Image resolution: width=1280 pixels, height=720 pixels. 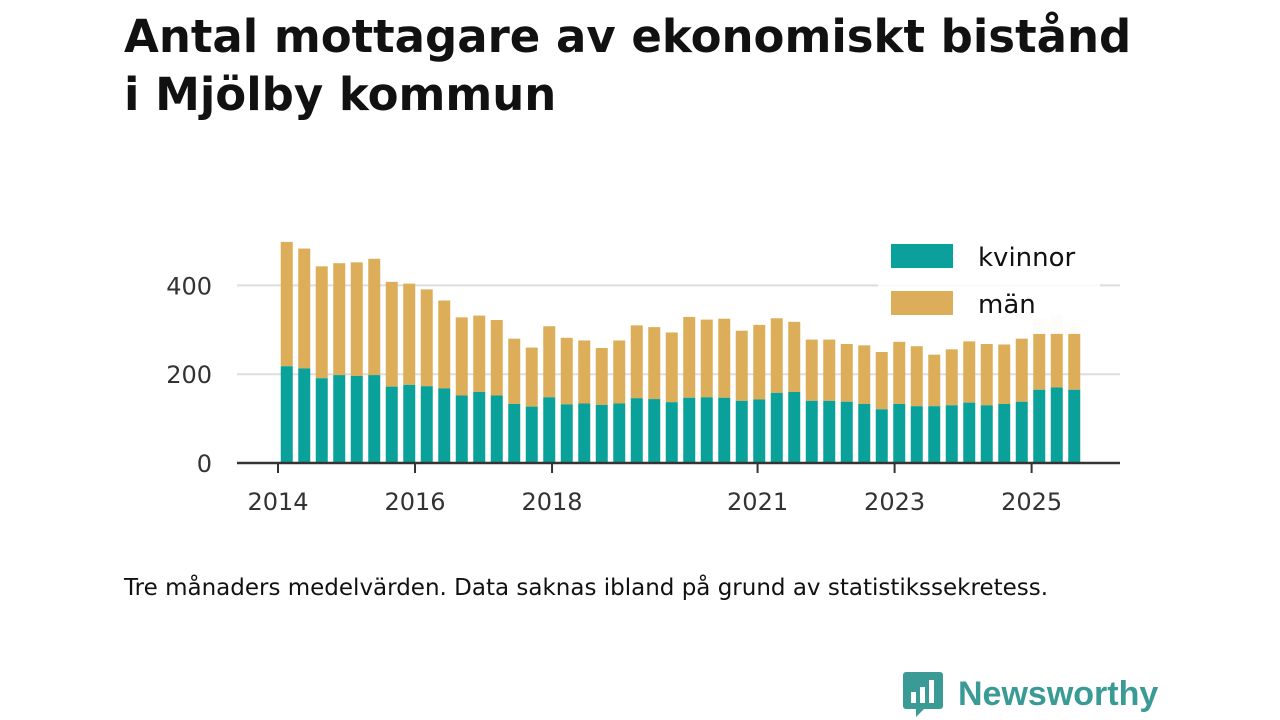 I want to click on bar-man-2014-Q4, so click(x=321, y=322).